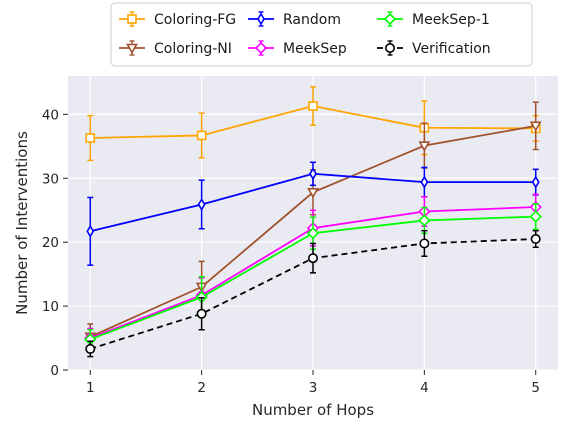 This screenshot has width=581, height=436. What do you see at coordinates (54, 371) in the screenshot?
I see `y-tick-label: 0` at bounding box center [54, 371].